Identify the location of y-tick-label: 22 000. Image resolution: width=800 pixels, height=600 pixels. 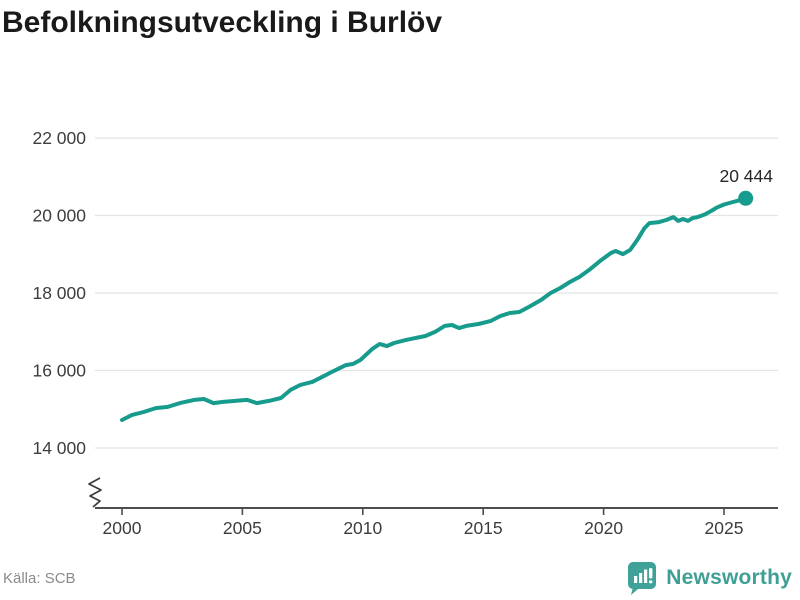
(59, 138).